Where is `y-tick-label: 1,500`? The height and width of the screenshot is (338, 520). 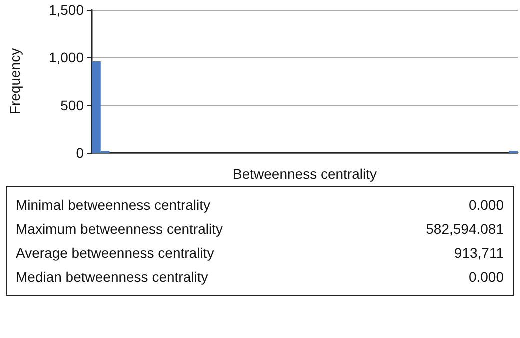
y-tick-label: 1,500 is located at coordinates (66, 10).